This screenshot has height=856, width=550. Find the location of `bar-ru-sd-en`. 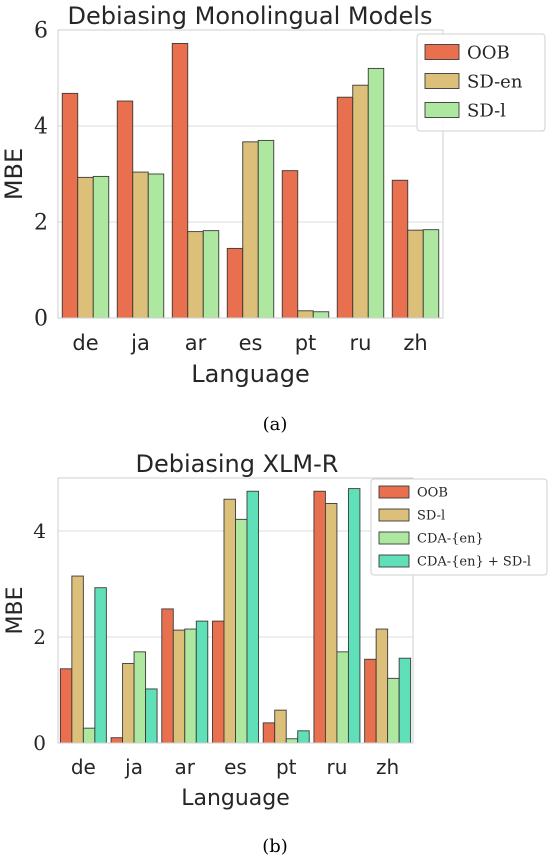

bar-ru-sd-en is located at coordinates (360, 201).